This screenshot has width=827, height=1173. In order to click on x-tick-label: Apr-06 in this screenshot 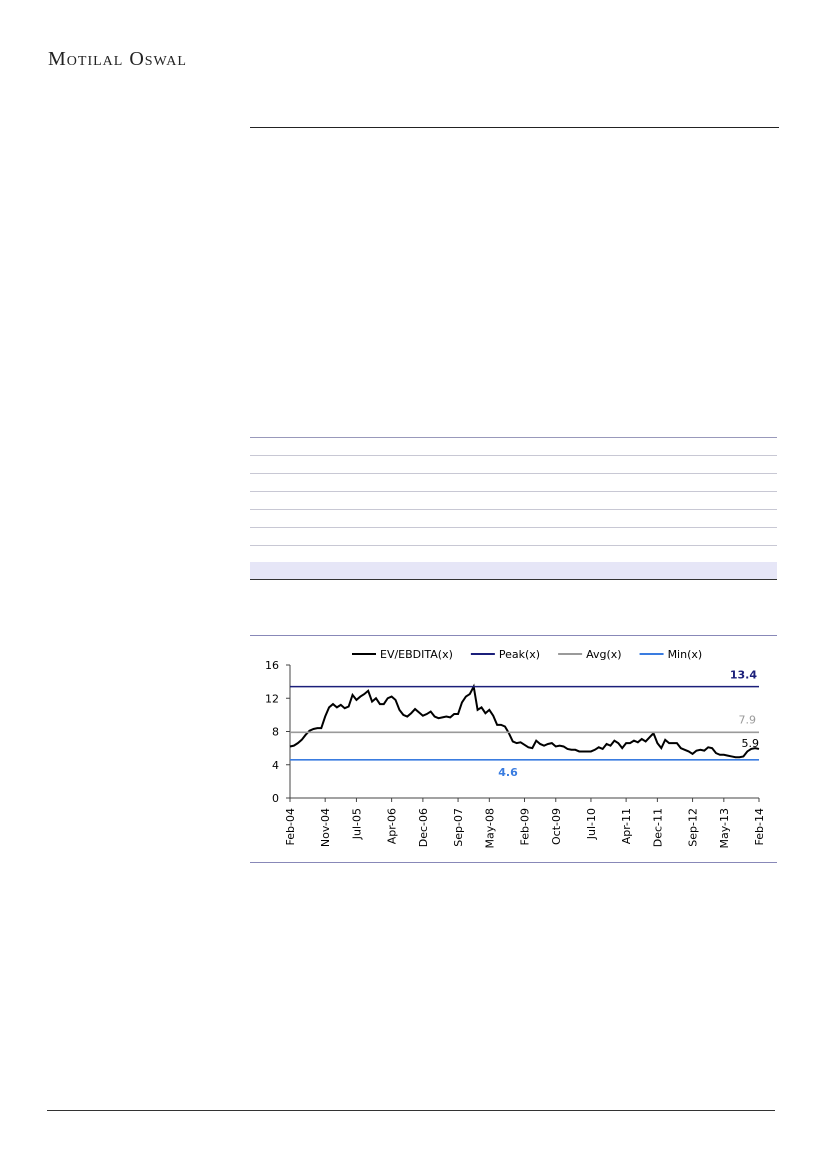, I will do `click(392, 826)`.